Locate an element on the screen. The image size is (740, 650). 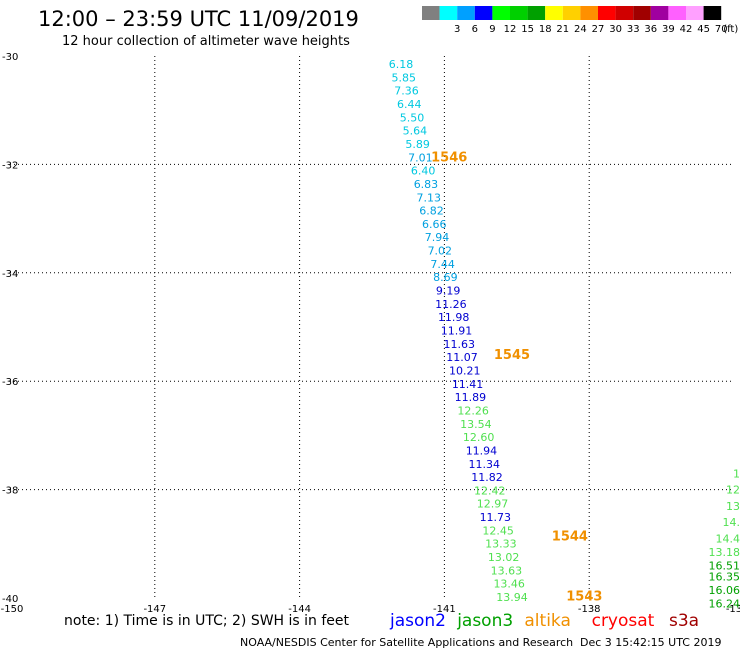
swh-value: 11.82 is located at coordinates (487, 477).